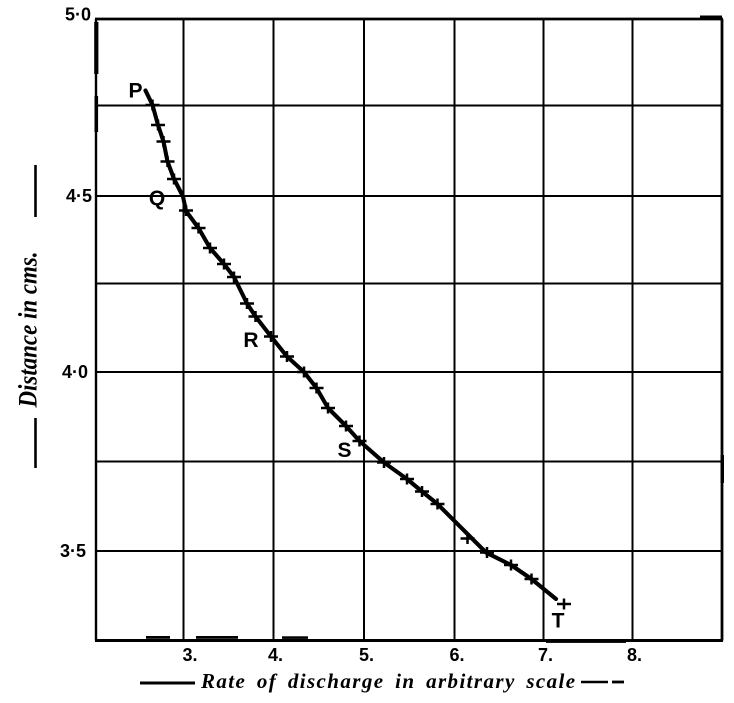 The image size is (734, 703). Describe the element at coordinates (634, 655) in the screenshot. I see `svg-text: 8.` at that location.